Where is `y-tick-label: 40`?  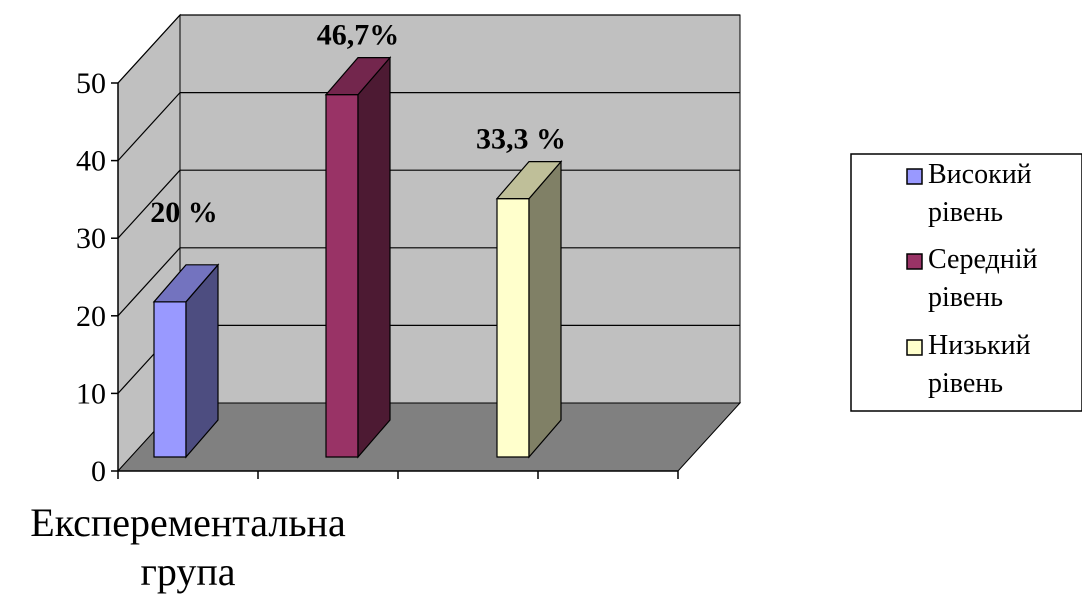
y-tick-label: 40 is located at coordinates (91, 161).